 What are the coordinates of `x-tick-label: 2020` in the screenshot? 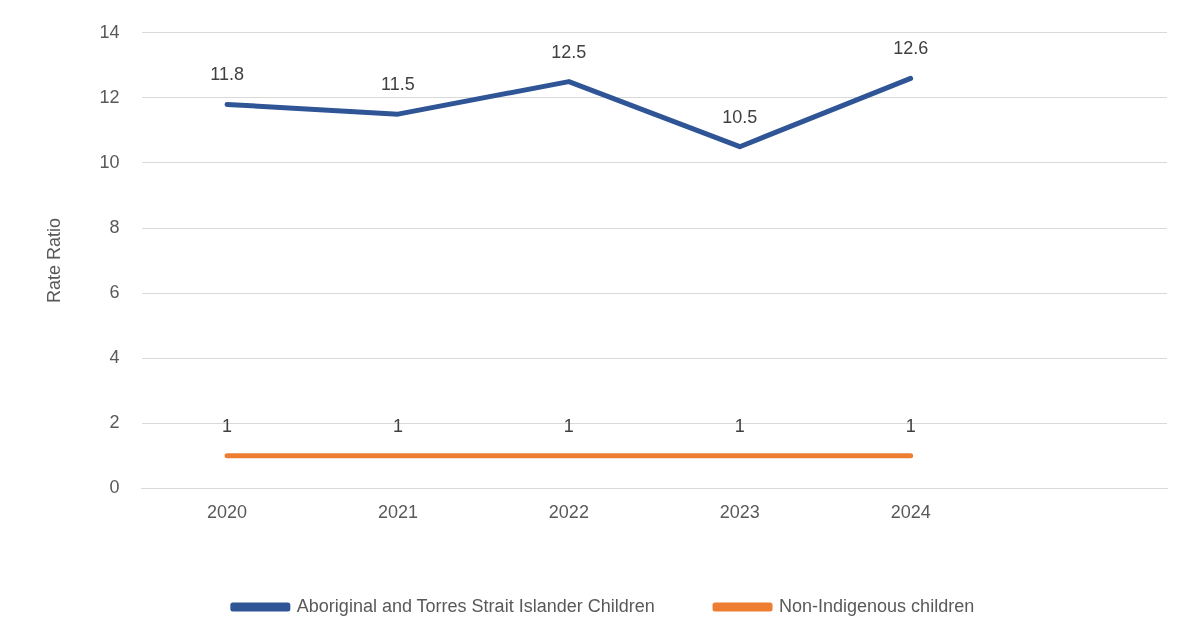 It's located at (227, 512).